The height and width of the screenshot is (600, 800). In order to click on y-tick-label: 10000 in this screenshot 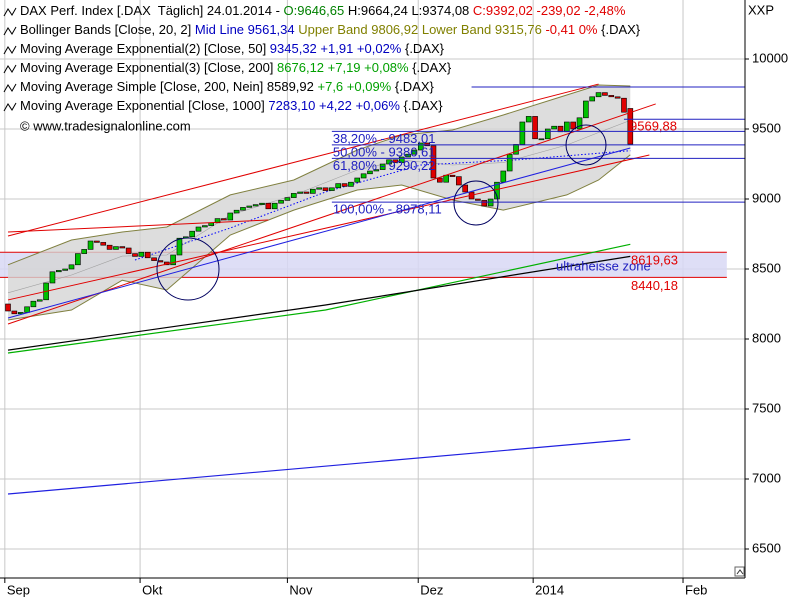, I will do `click(770, 57)`.